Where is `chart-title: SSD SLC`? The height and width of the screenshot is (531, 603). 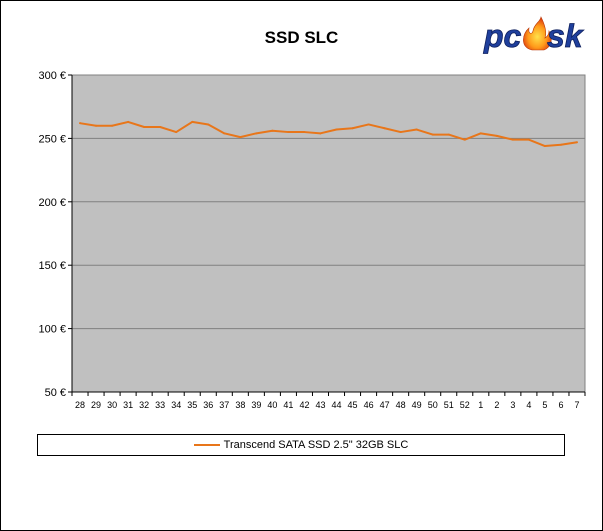 chart-title: SSD SLC is located at coordinates (301, 37).